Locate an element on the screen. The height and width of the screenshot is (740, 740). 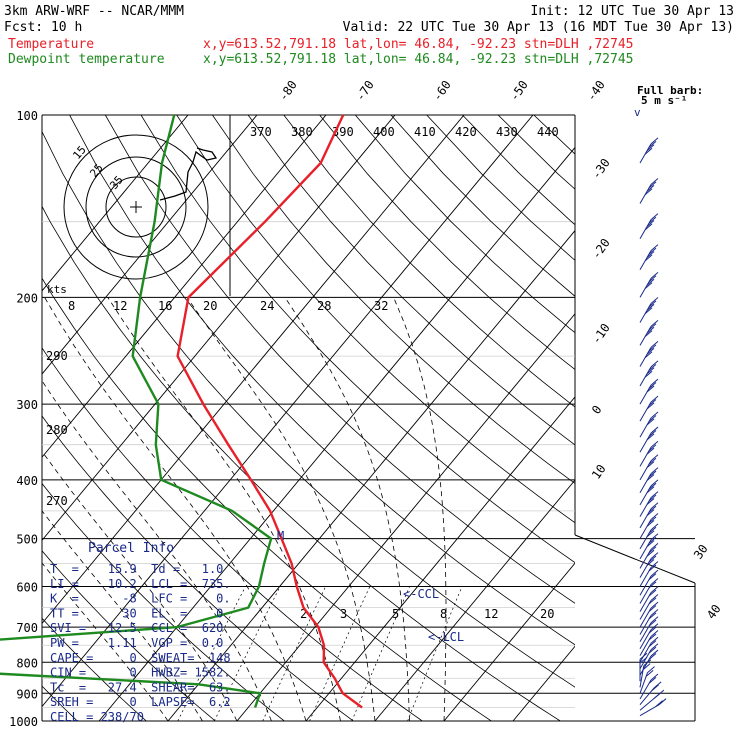
speed-tick-8: 8 is located at coordinates (71, 306).